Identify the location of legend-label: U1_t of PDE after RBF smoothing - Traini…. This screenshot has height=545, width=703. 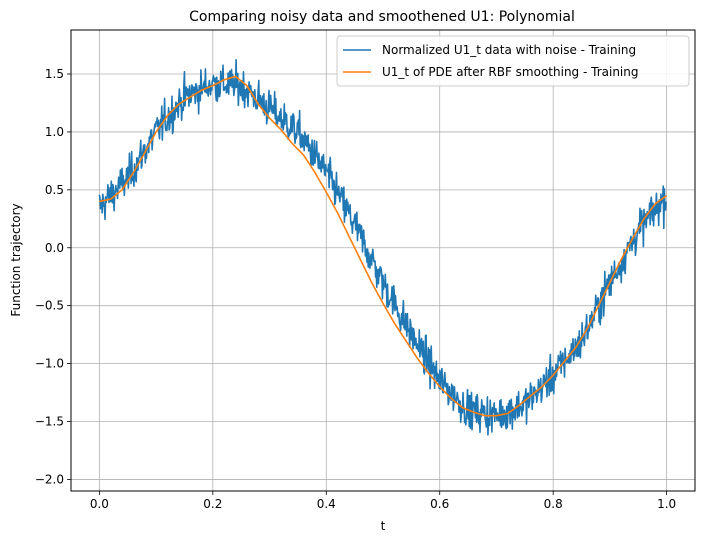
(510, 72).